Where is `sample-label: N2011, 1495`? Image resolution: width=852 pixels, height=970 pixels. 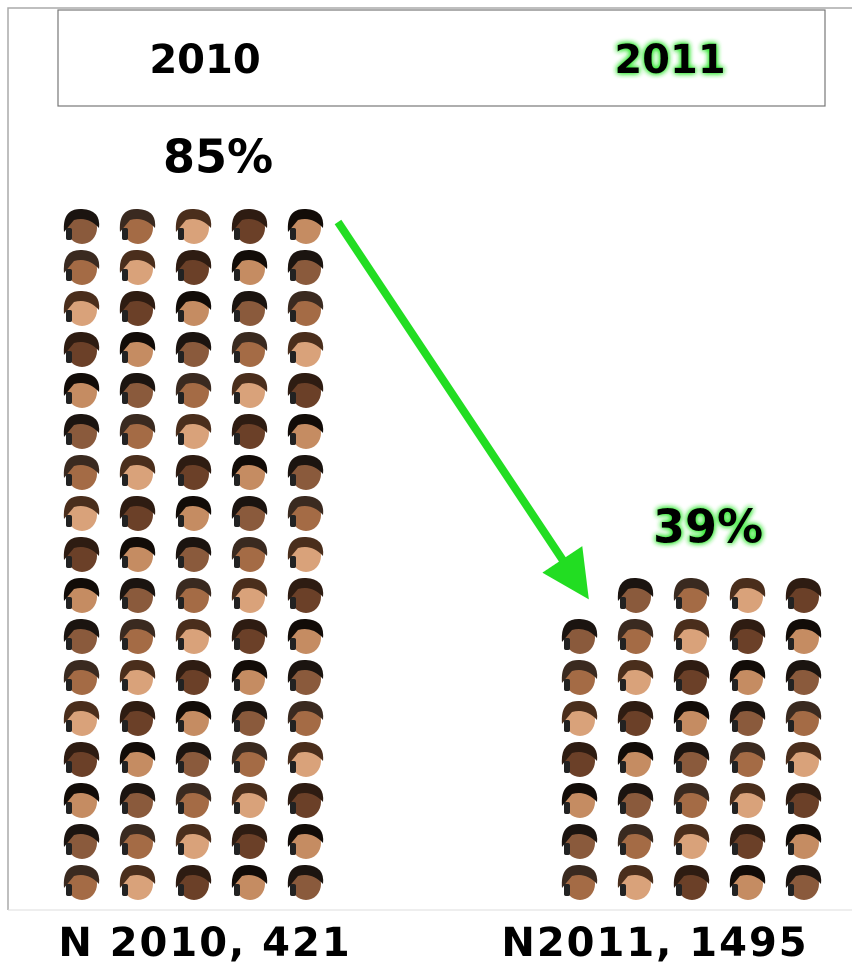 sample-label: N2011, 1495 is located at coordinates (654, 943).